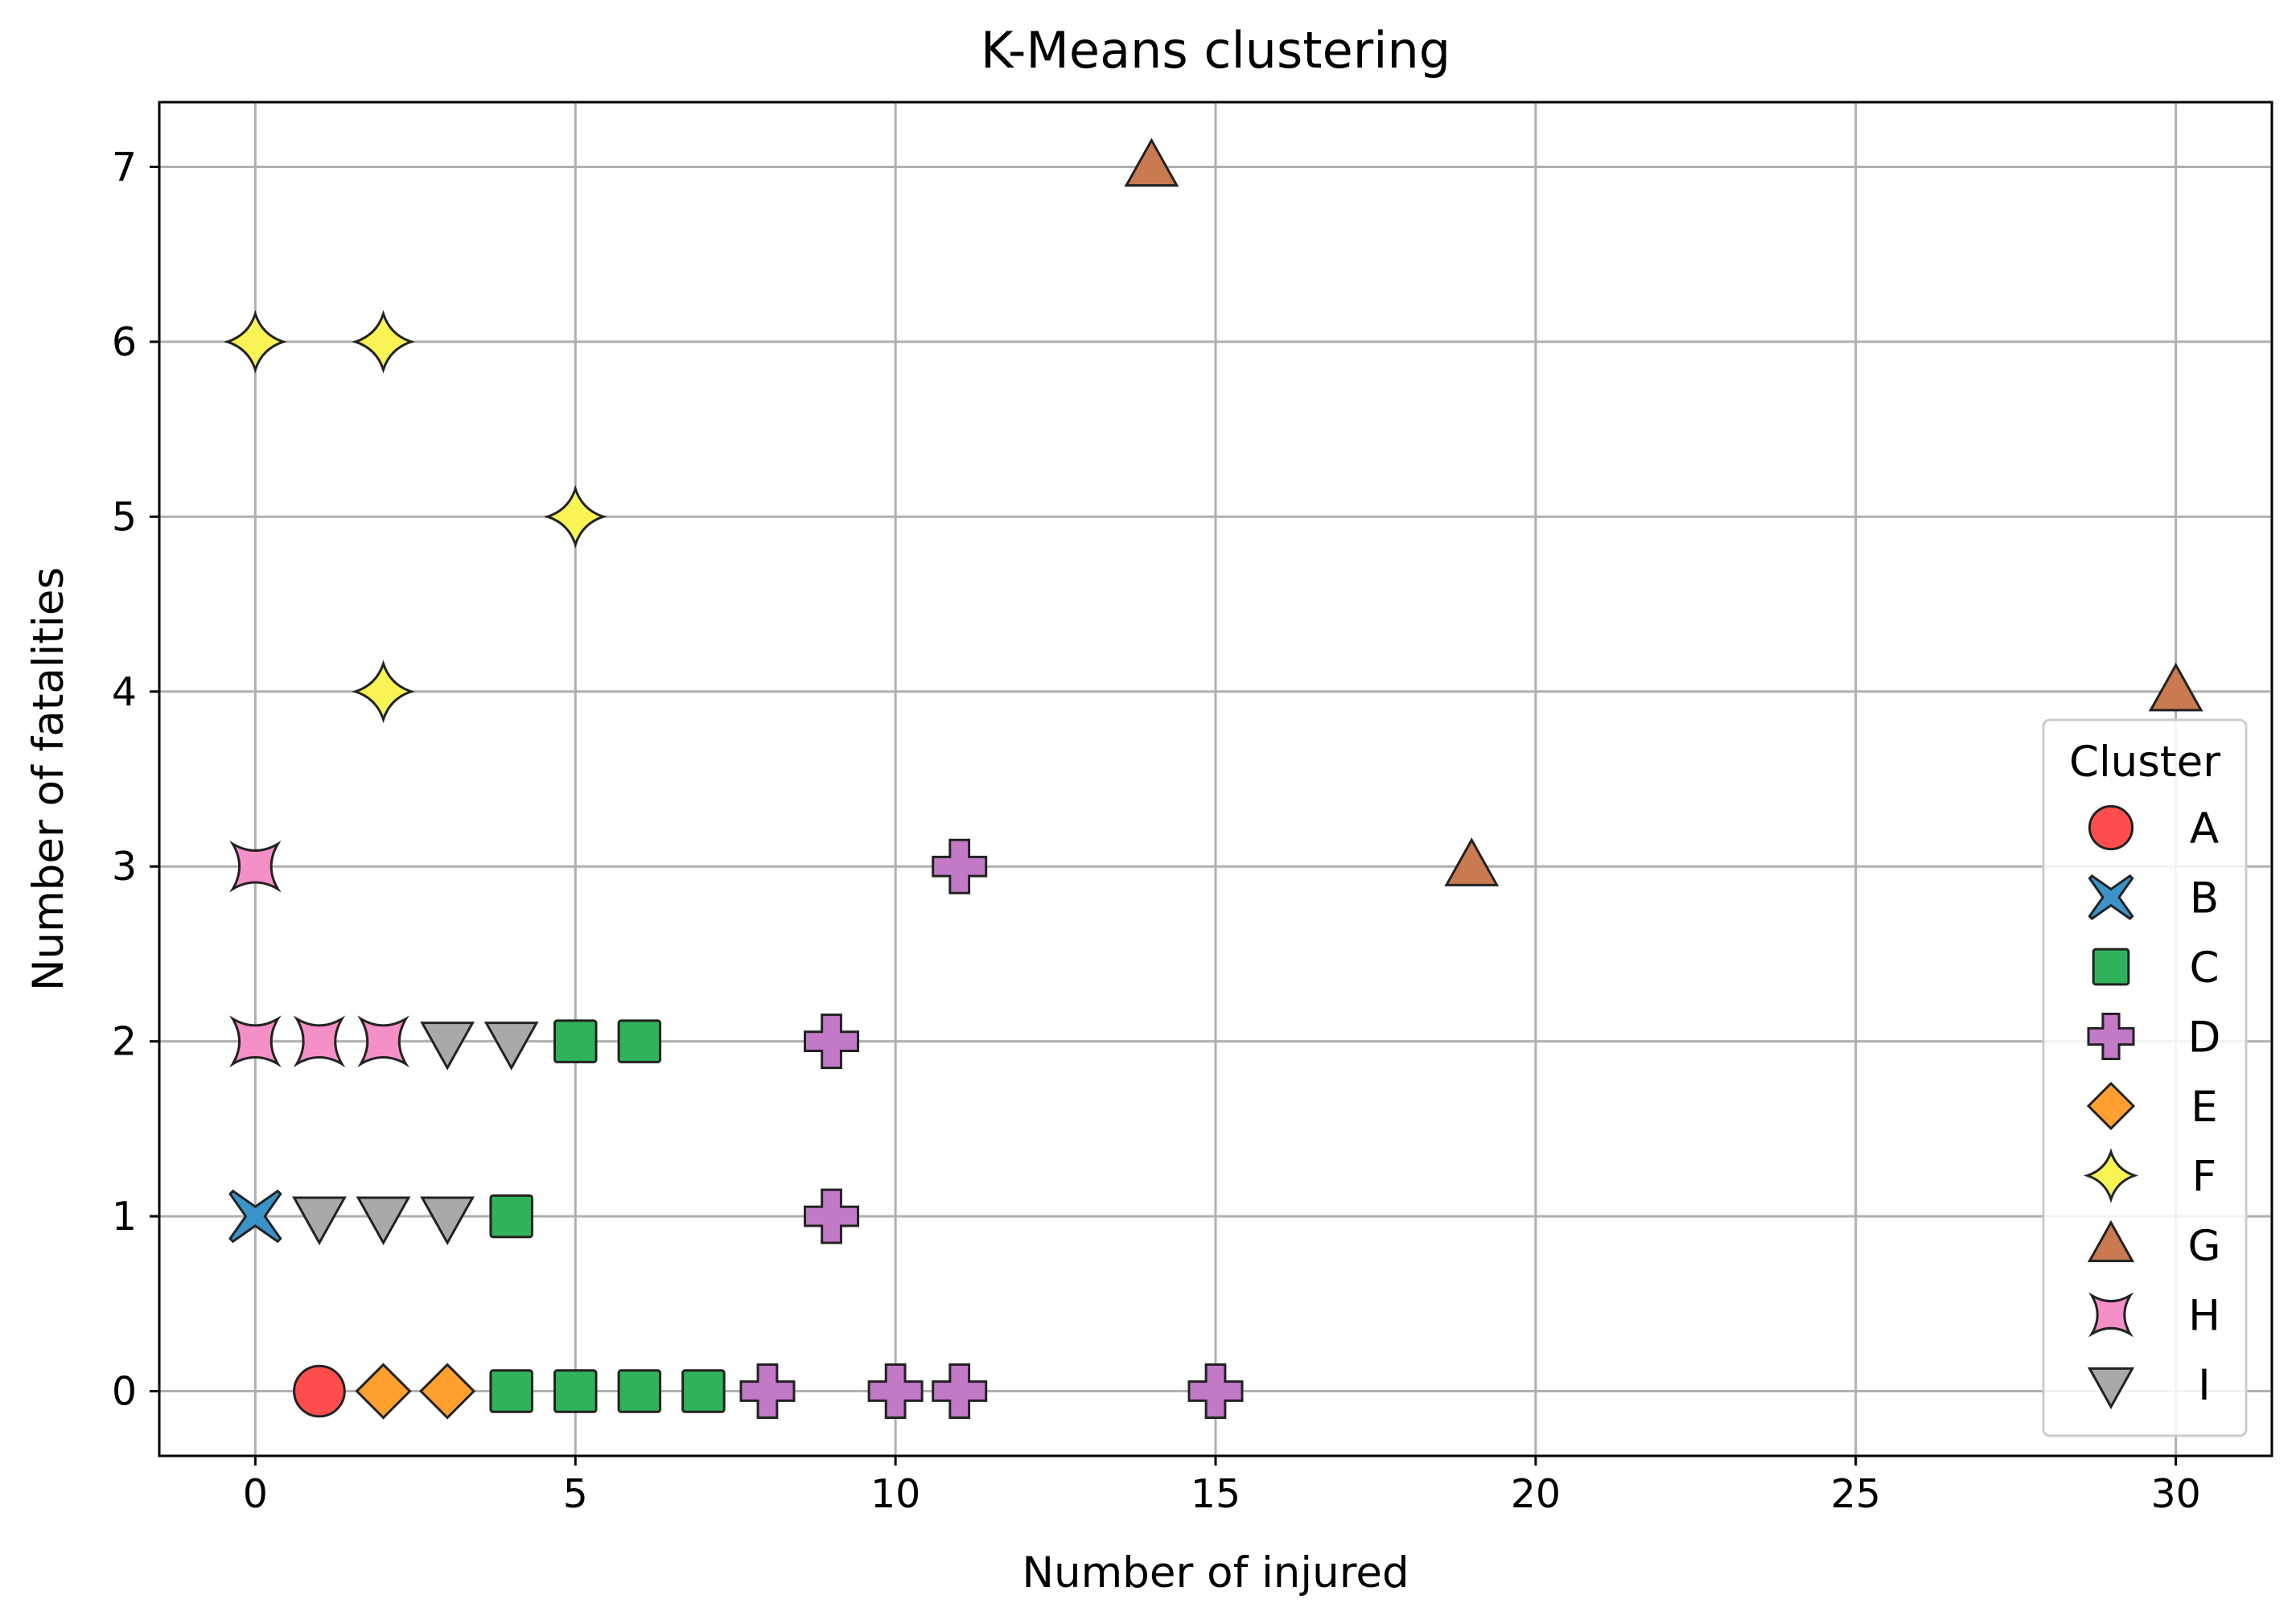 The width and height of the screenshot is (2296, 1624). What do you see at coordinates (124, 517) in the screenshot?
I see `y-tick-label: 5` at bounding box center [124, 517].